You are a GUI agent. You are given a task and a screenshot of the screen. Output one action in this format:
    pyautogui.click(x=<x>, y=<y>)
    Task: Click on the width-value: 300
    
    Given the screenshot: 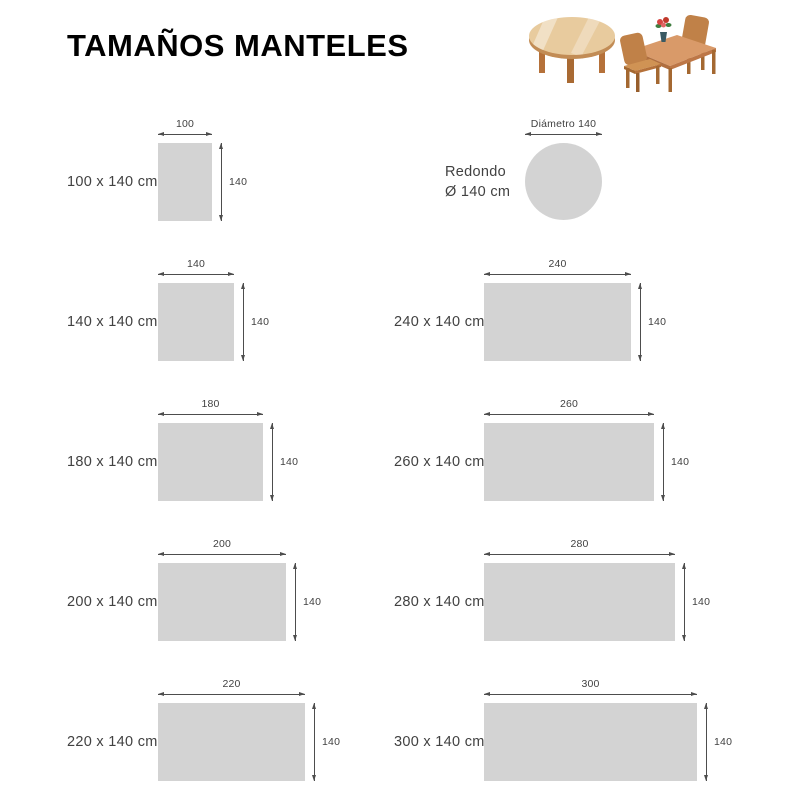 What is the action you would take?
    pyautogui.click(x=590, y=684)
    